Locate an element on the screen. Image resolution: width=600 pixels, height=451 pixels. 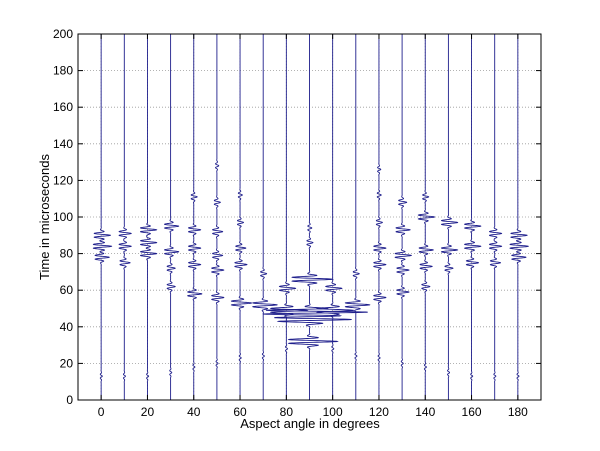
x-tick-label: 40 is located at coordinates (194, 412).